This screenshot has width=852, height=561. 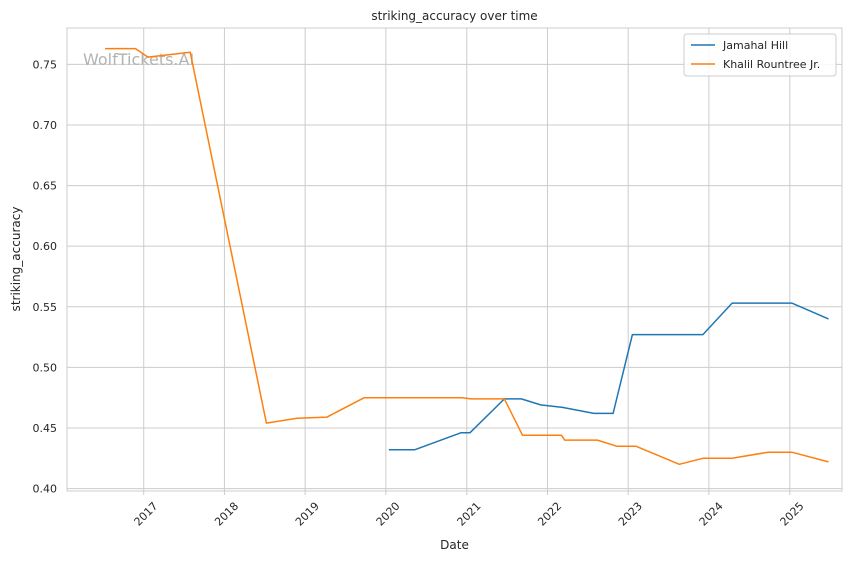 What do you see at coordinates (138, 59) in the screenshot?
I see `watermark-text: WolfTickets.AI` at bounding box center [138, 59].